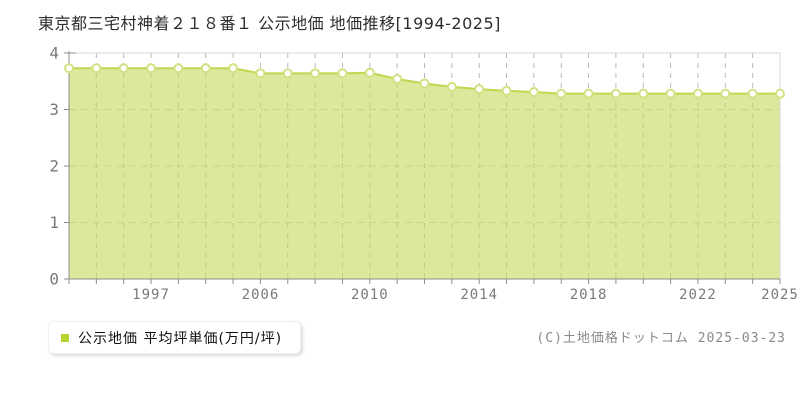 This screenshot has width=800, height=400. I want to click on x-tick-label: 2018, so click(589, 295).